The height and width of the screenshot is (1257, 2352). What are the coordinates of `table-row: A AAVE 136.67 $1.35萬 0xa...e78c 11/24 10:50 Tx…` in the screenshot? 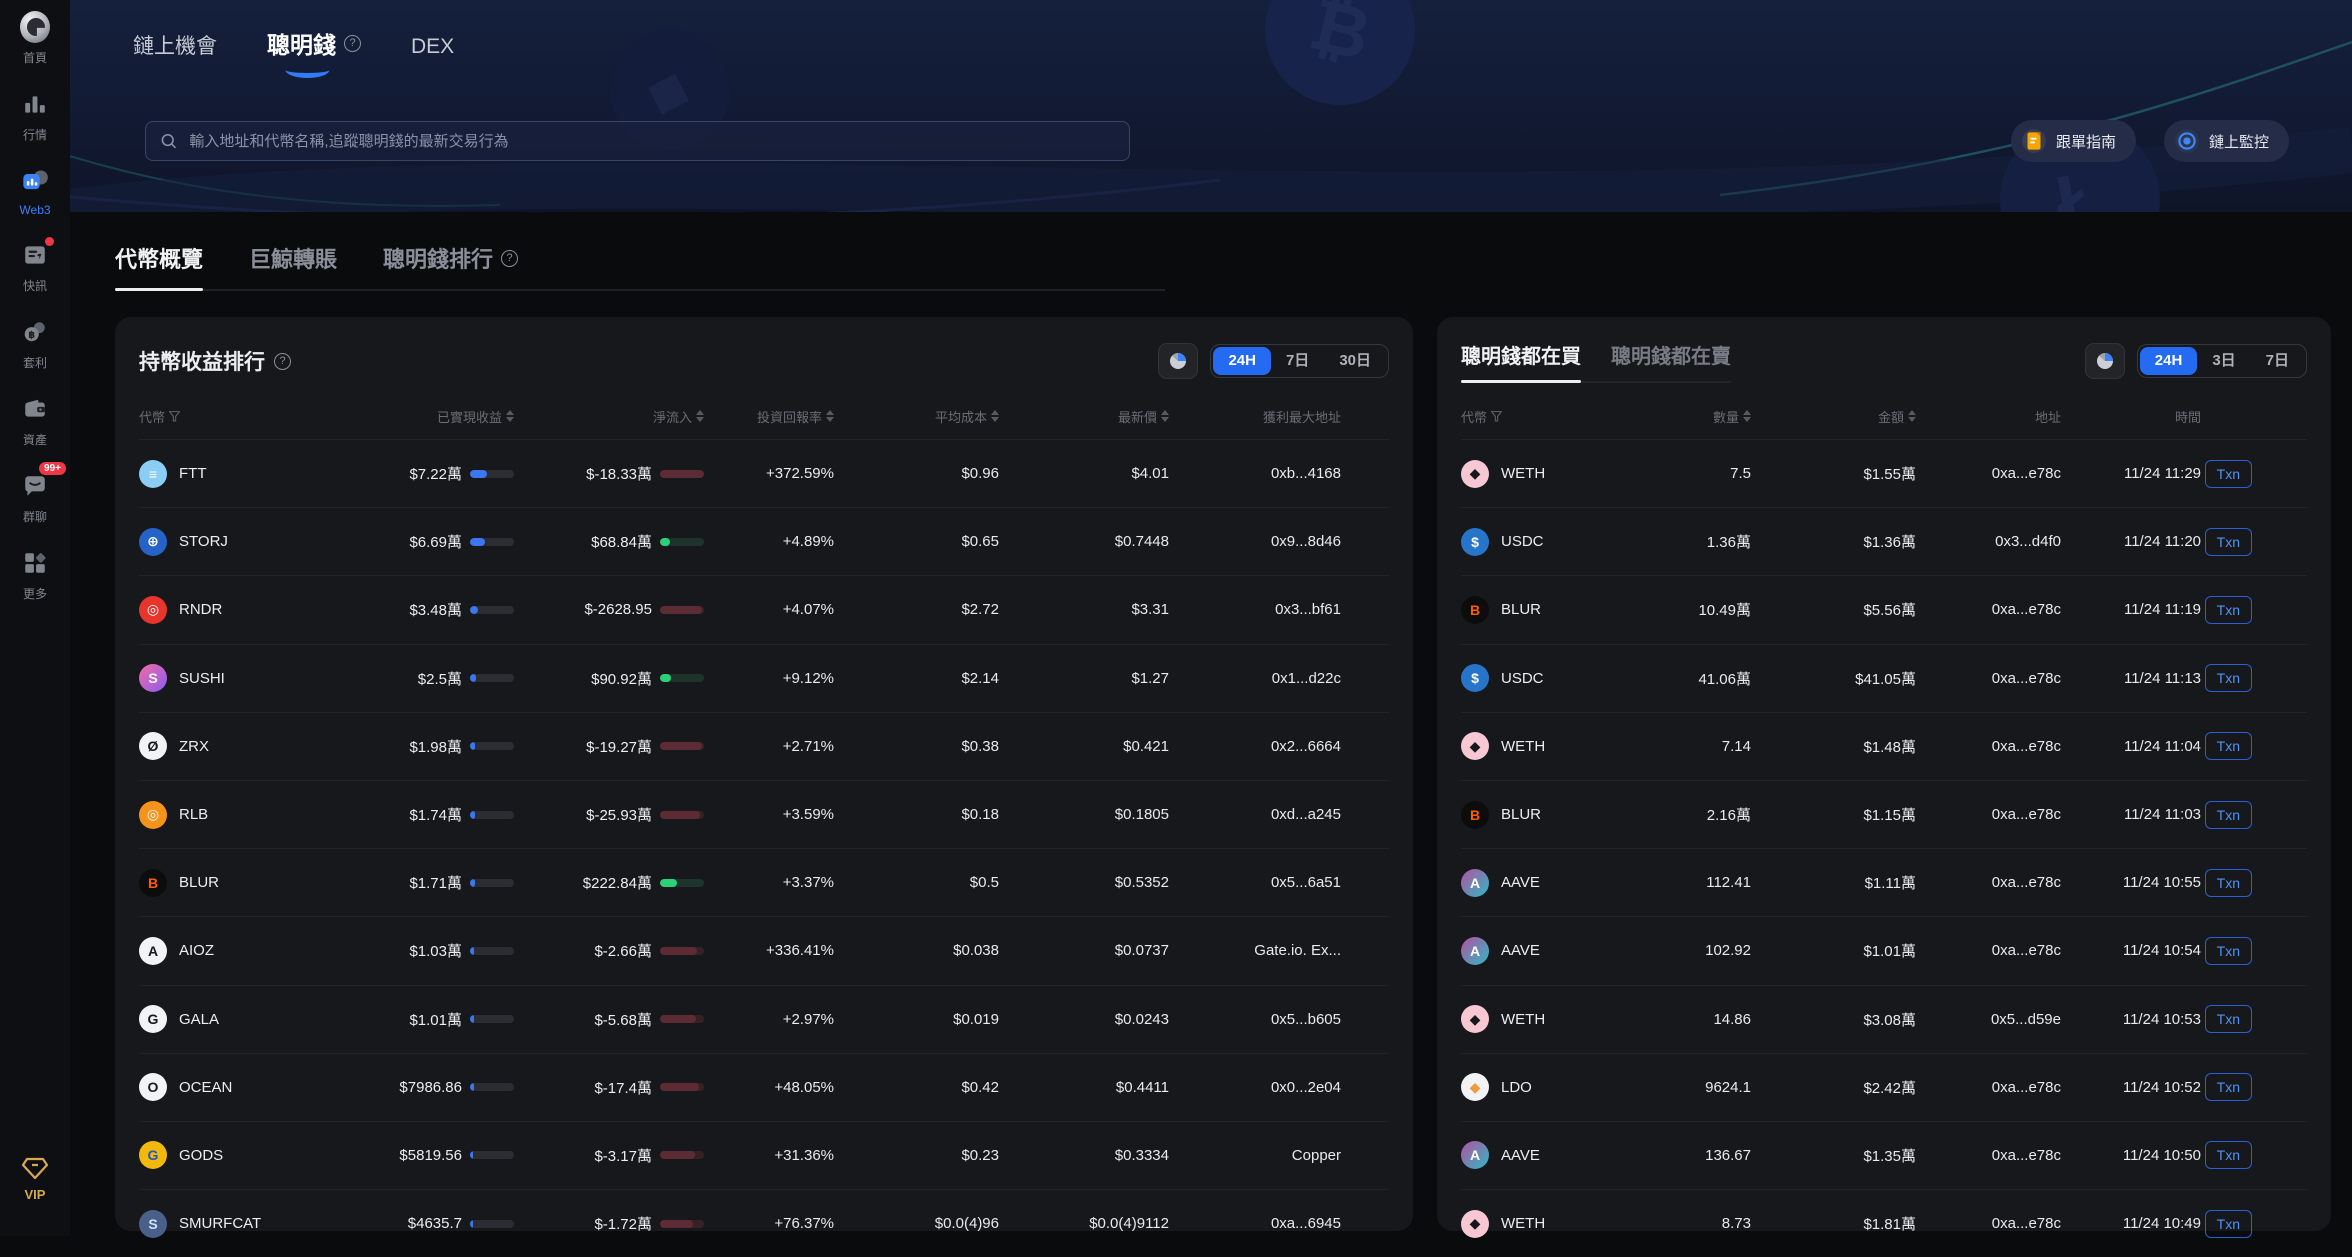 It's located at (1884, 1156).